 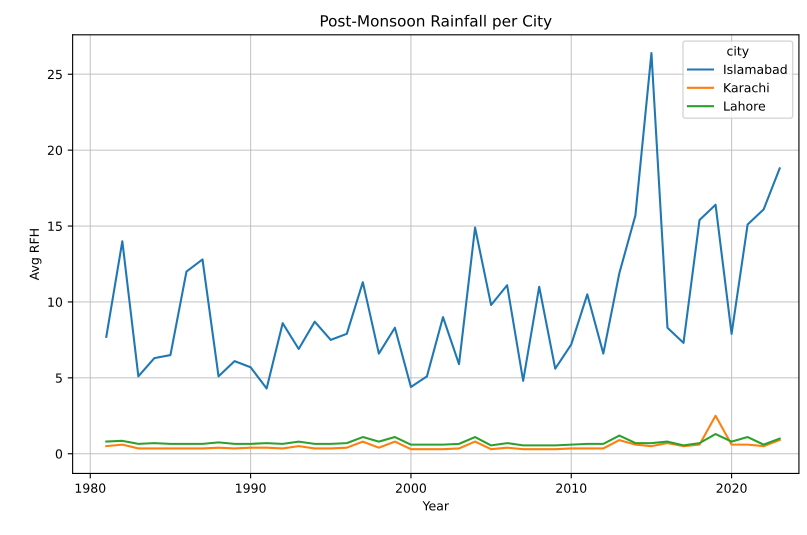 I want to click on x-tick-label: 2000, so click(x=411, y=488).